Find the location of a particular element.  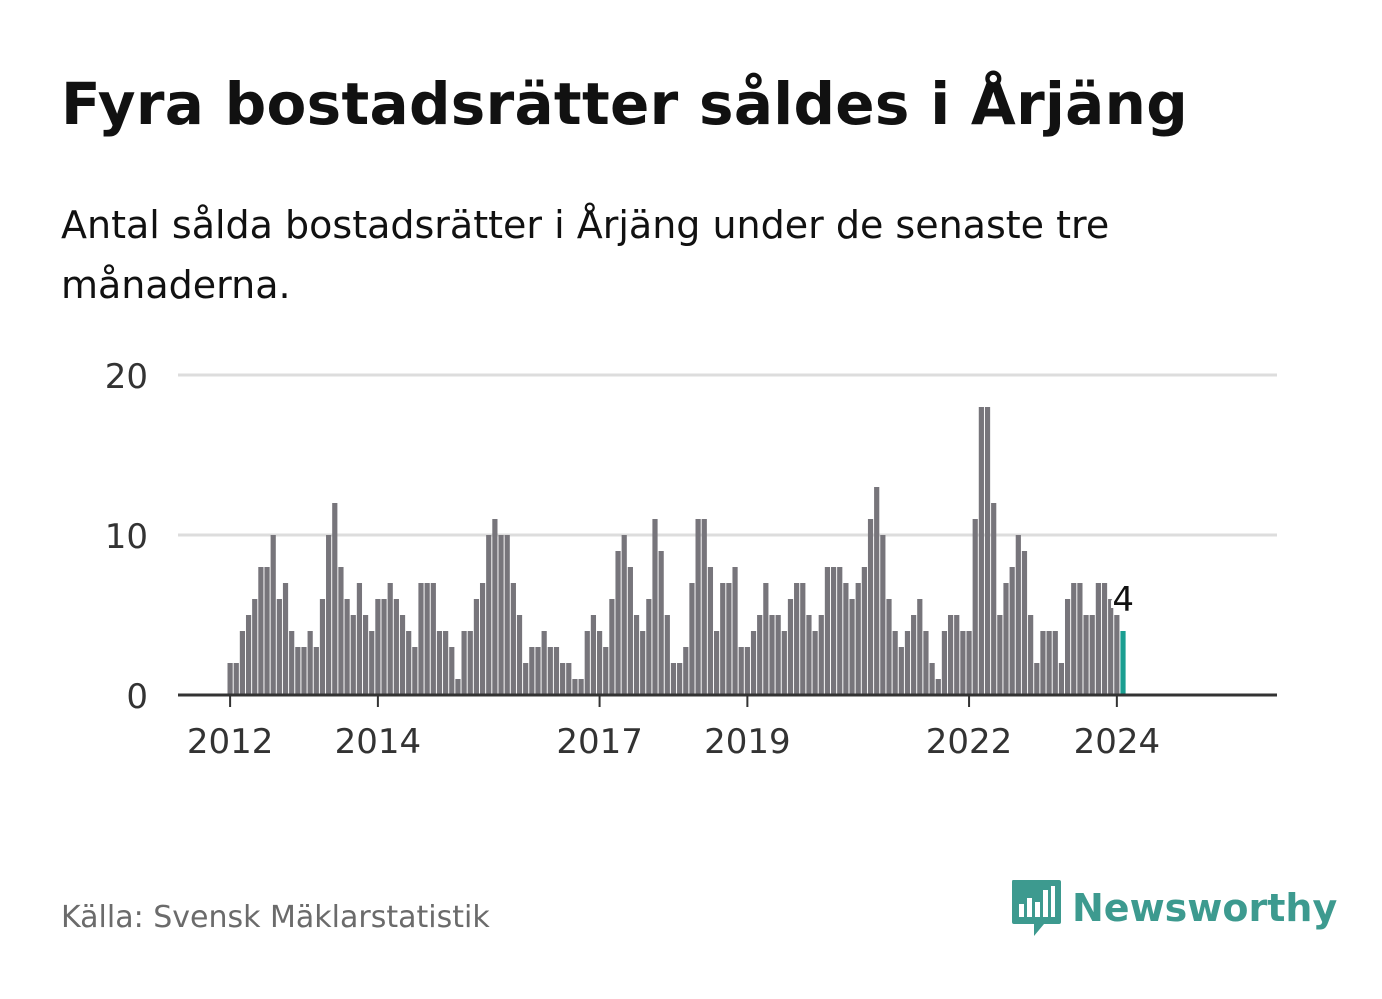

x-tick-label: 2024 is located at coordinates (1117, 742).